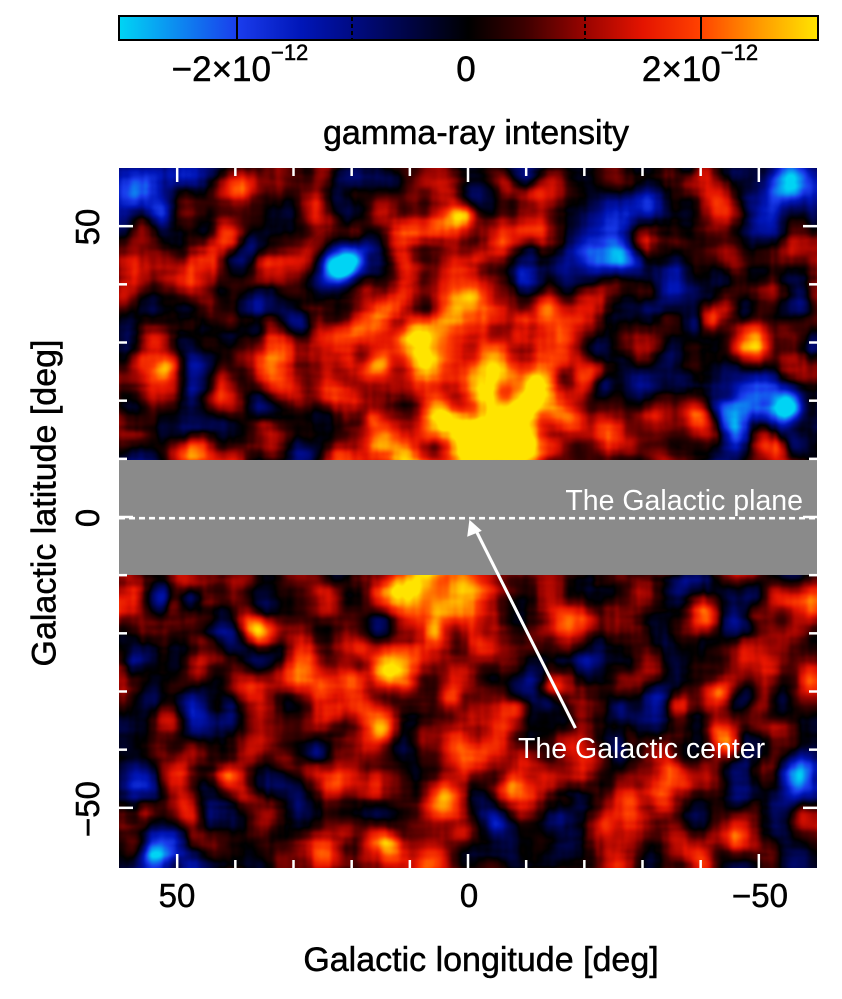  What do you see at coordinates (684, 501) in the screenshot?
I see `svg-text: The Galactic plane` at bounding box center [684, 501].